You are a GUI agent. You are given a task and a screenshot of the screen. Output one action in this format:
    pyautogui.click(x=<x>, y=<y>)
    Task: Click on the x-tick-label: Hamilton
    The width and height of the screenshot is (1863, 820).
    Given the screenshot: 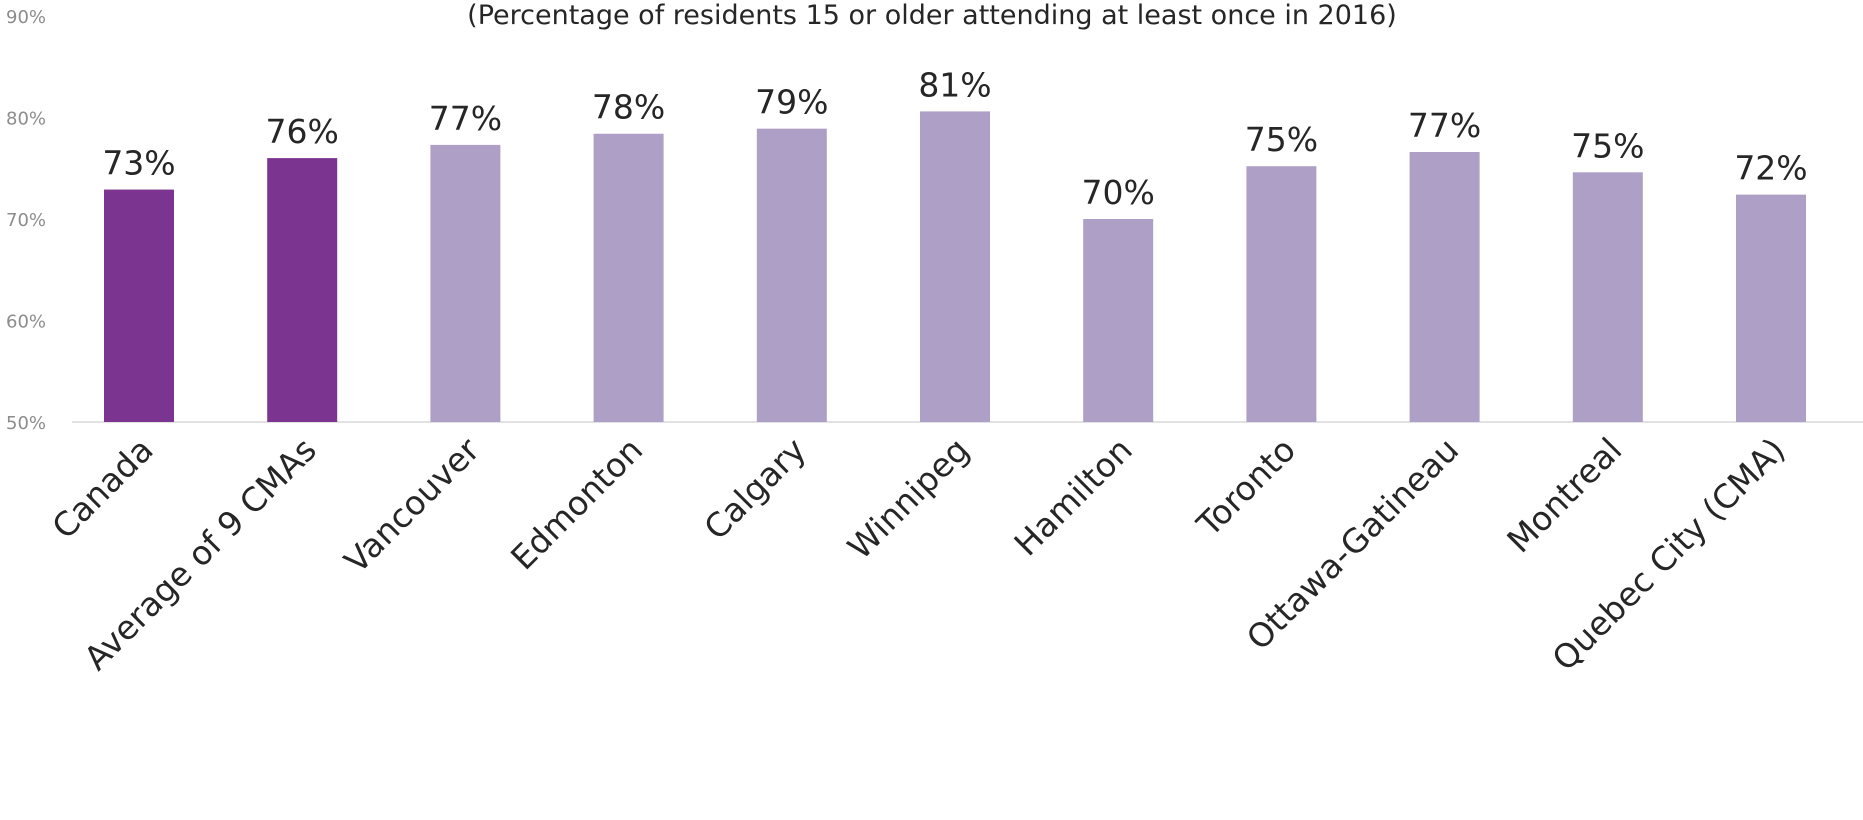 What is the action you would take?
    pyautogui.click(x=1073, y=496)
    